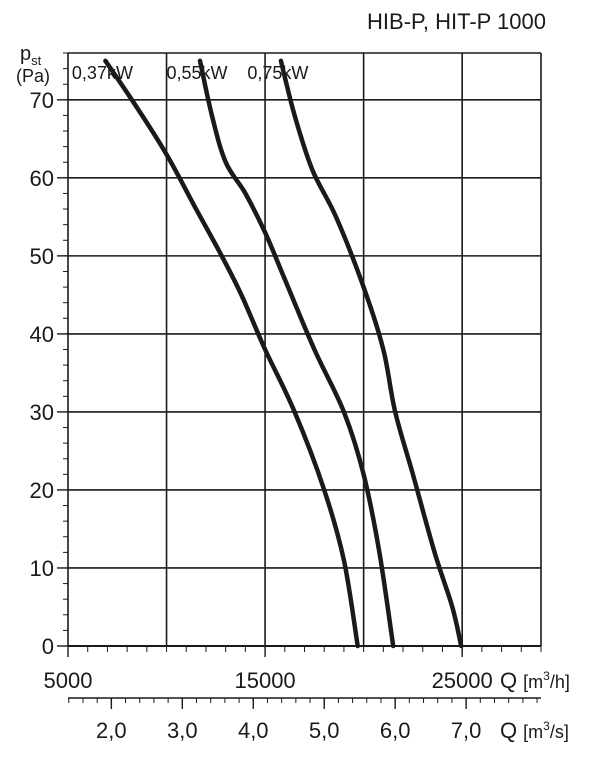  Describe the element at coordinates (264, 680) in the screenshot. I see `x-tick-label: 15000` at that location.